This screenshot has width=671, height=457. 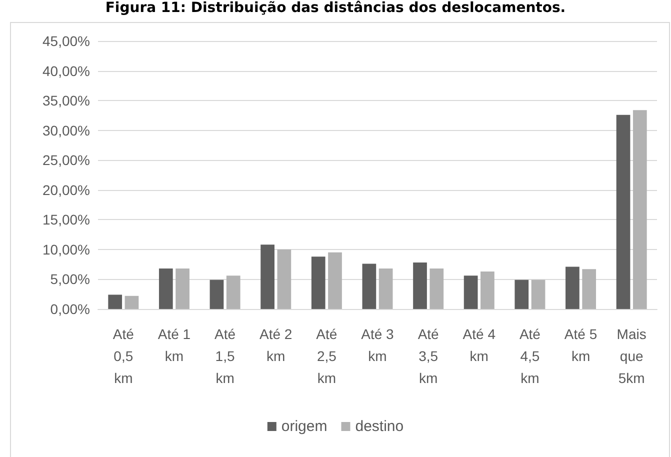 What do you see at coordinates (530, 356) in the screenshot?
I see `x-tick-label: Até 4,5 km` at bounding box center [530, 356].